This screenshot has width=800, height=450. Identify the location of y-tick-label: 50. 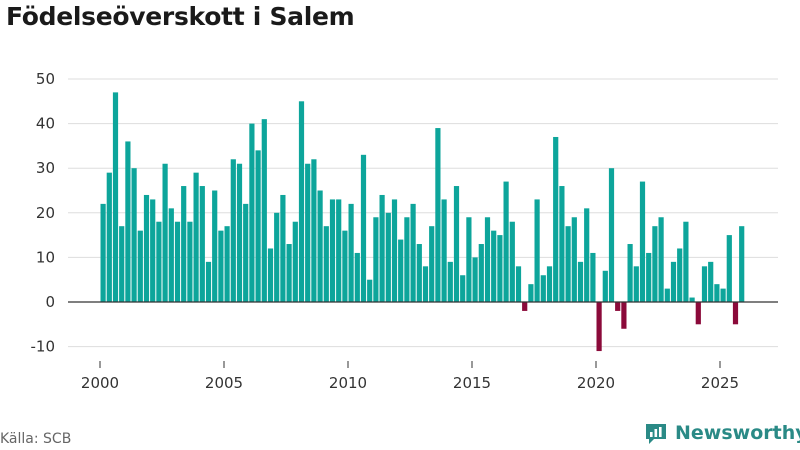
(45, 79).